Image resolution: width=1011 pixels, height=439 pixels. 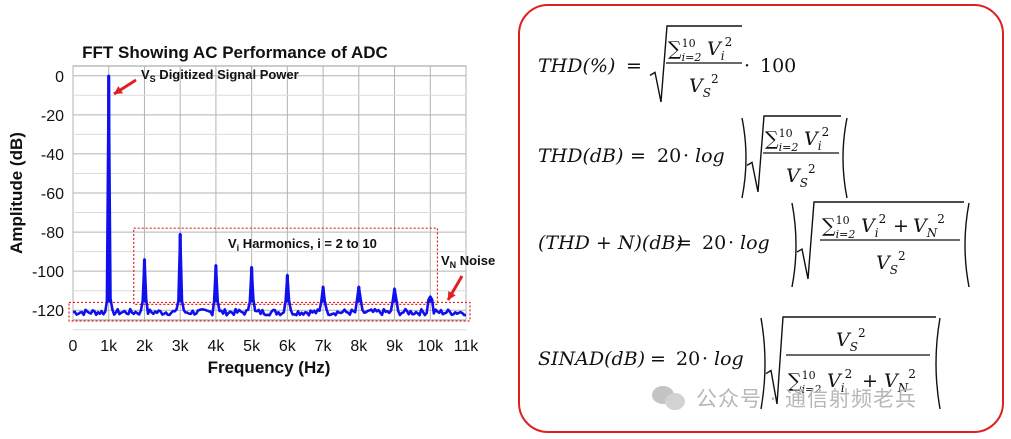 What do you see at coordinates (52, 194) in the screenshot?
I see `y-tick-label: -60` at bounding box center [52, 194].